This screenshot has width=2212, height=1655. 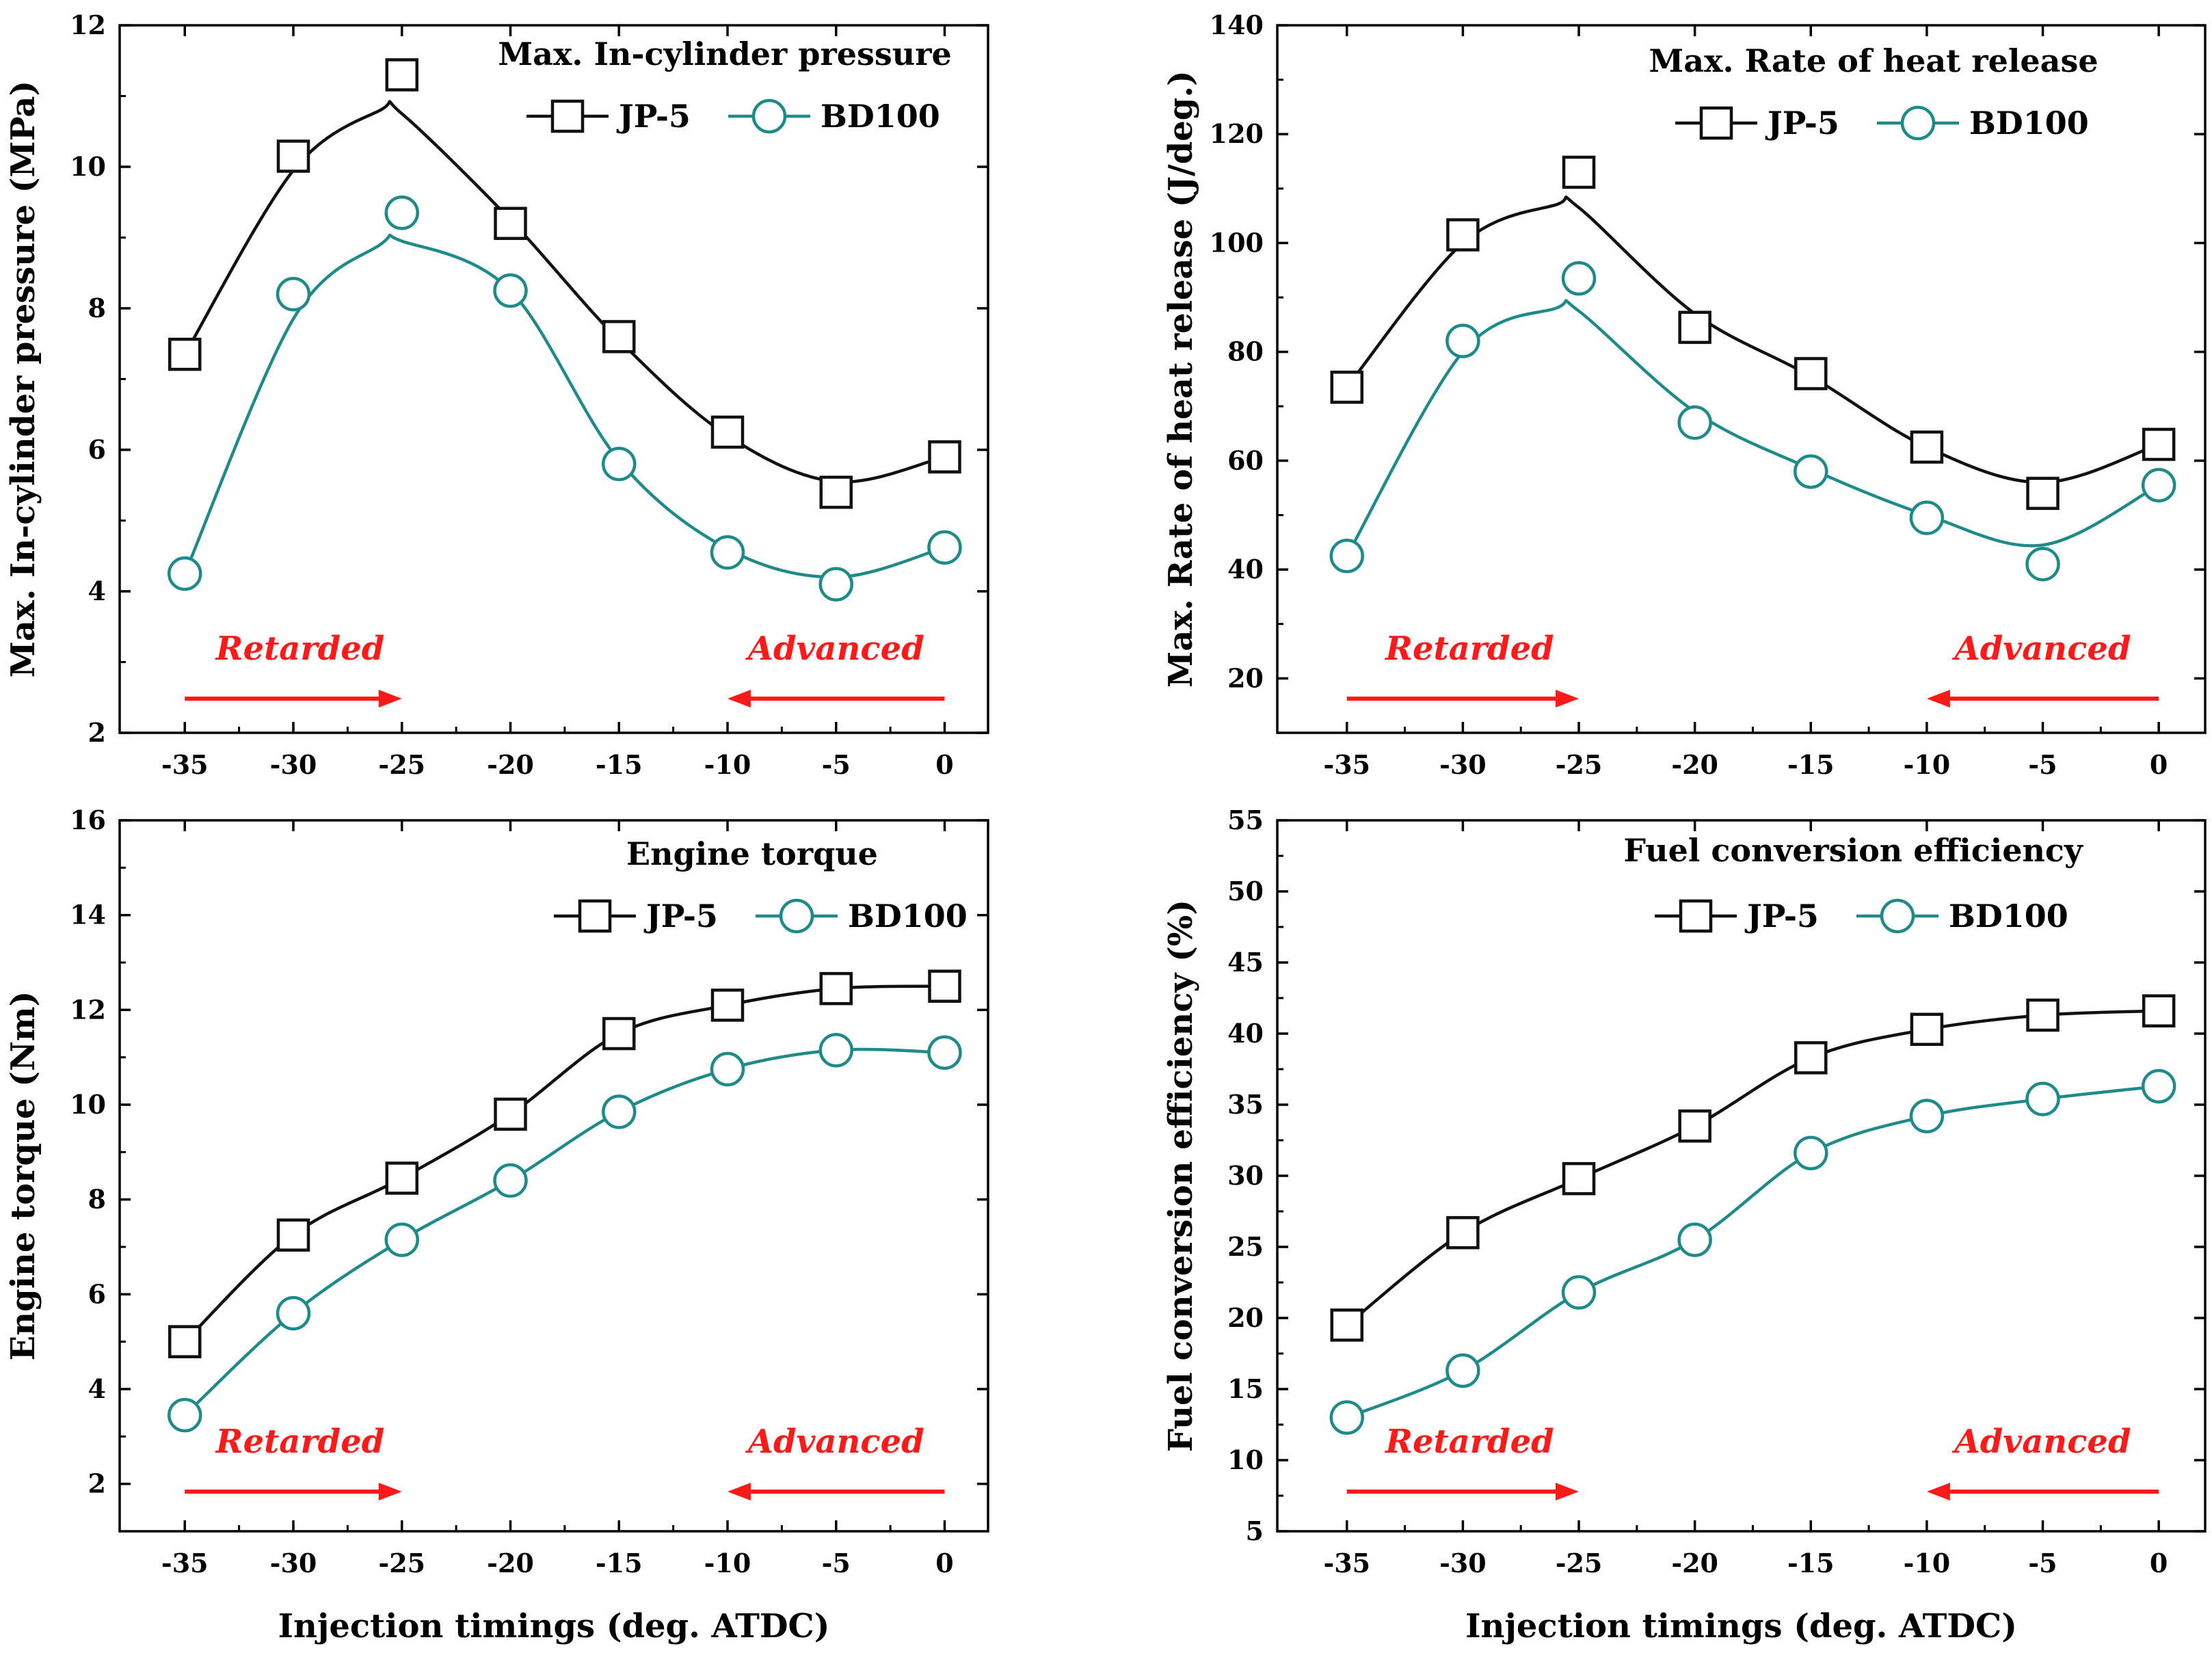 I want to click on annotation-advanced: Advanced, so click(x=2041, y=1442).